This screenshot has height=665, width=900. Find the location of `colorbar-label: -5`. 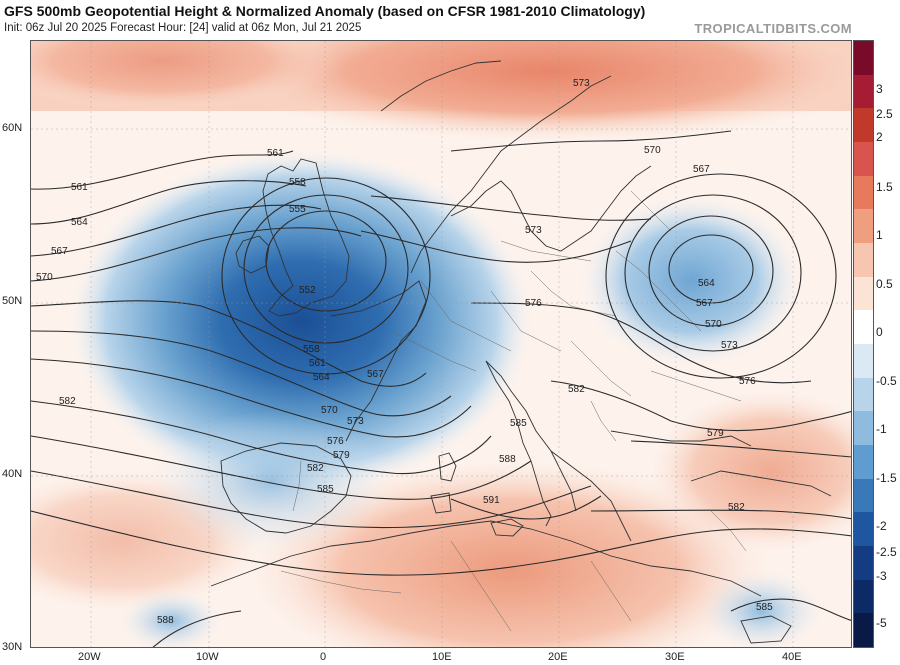

colorbar-label: -5 is located at coordinates (881, 623).